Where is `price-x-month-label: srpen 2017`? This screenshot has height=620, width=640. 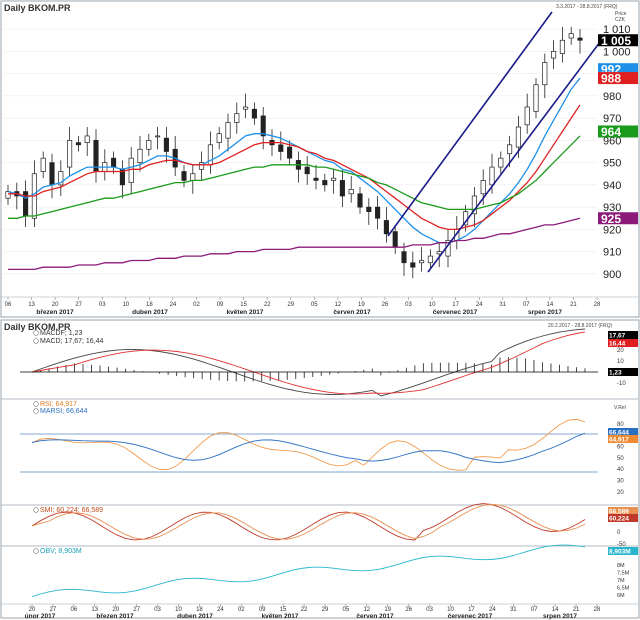
price-x-month-label: srpen 2017 is located at coordinates (545, 312).